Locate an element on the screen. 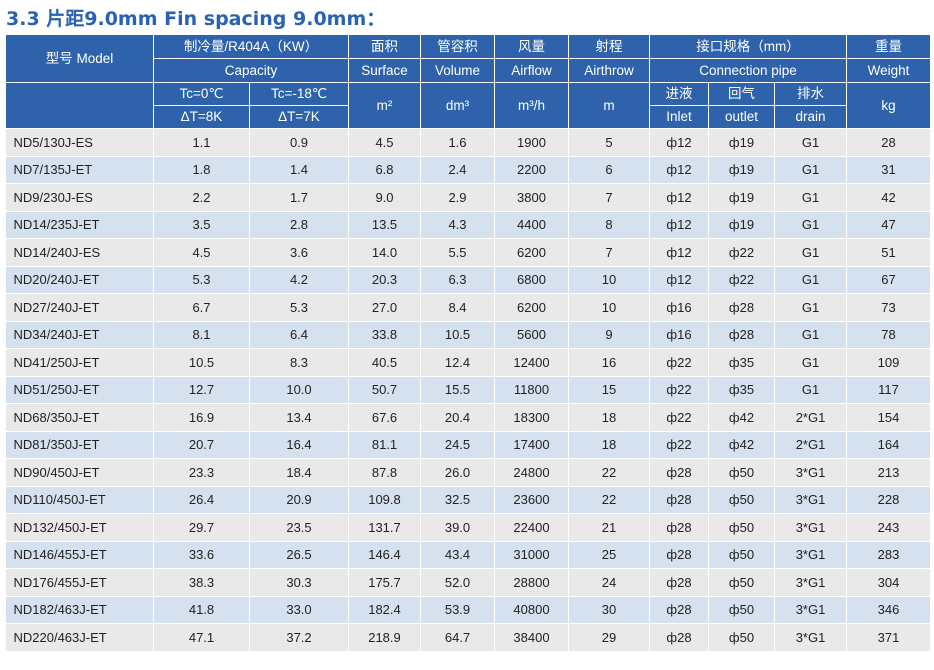 This screenshot has height=670, width=934. cell-capacity-tc18: 16.4 is located at coordinates (299, 445).